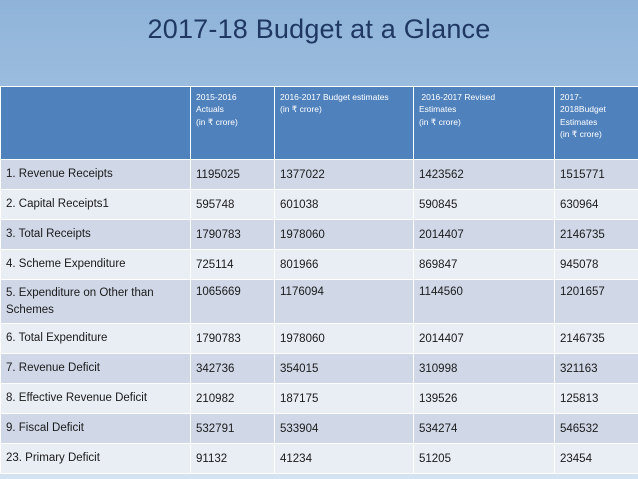  Describe the element at coordinates (95, 234) in the screenshot. I see `row-label: 3. Total Receipts` at that location.